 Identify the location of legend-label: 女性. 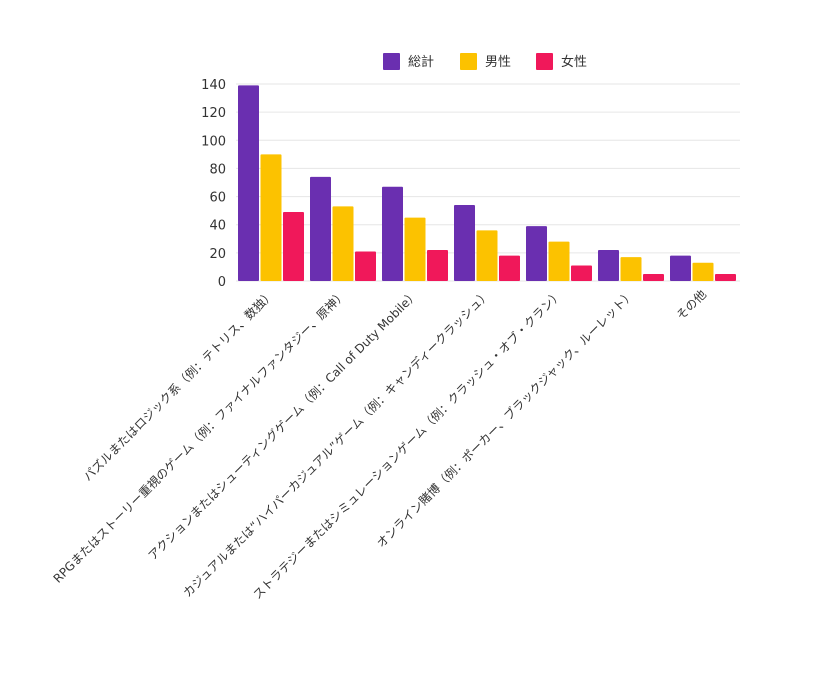
(574, 62).